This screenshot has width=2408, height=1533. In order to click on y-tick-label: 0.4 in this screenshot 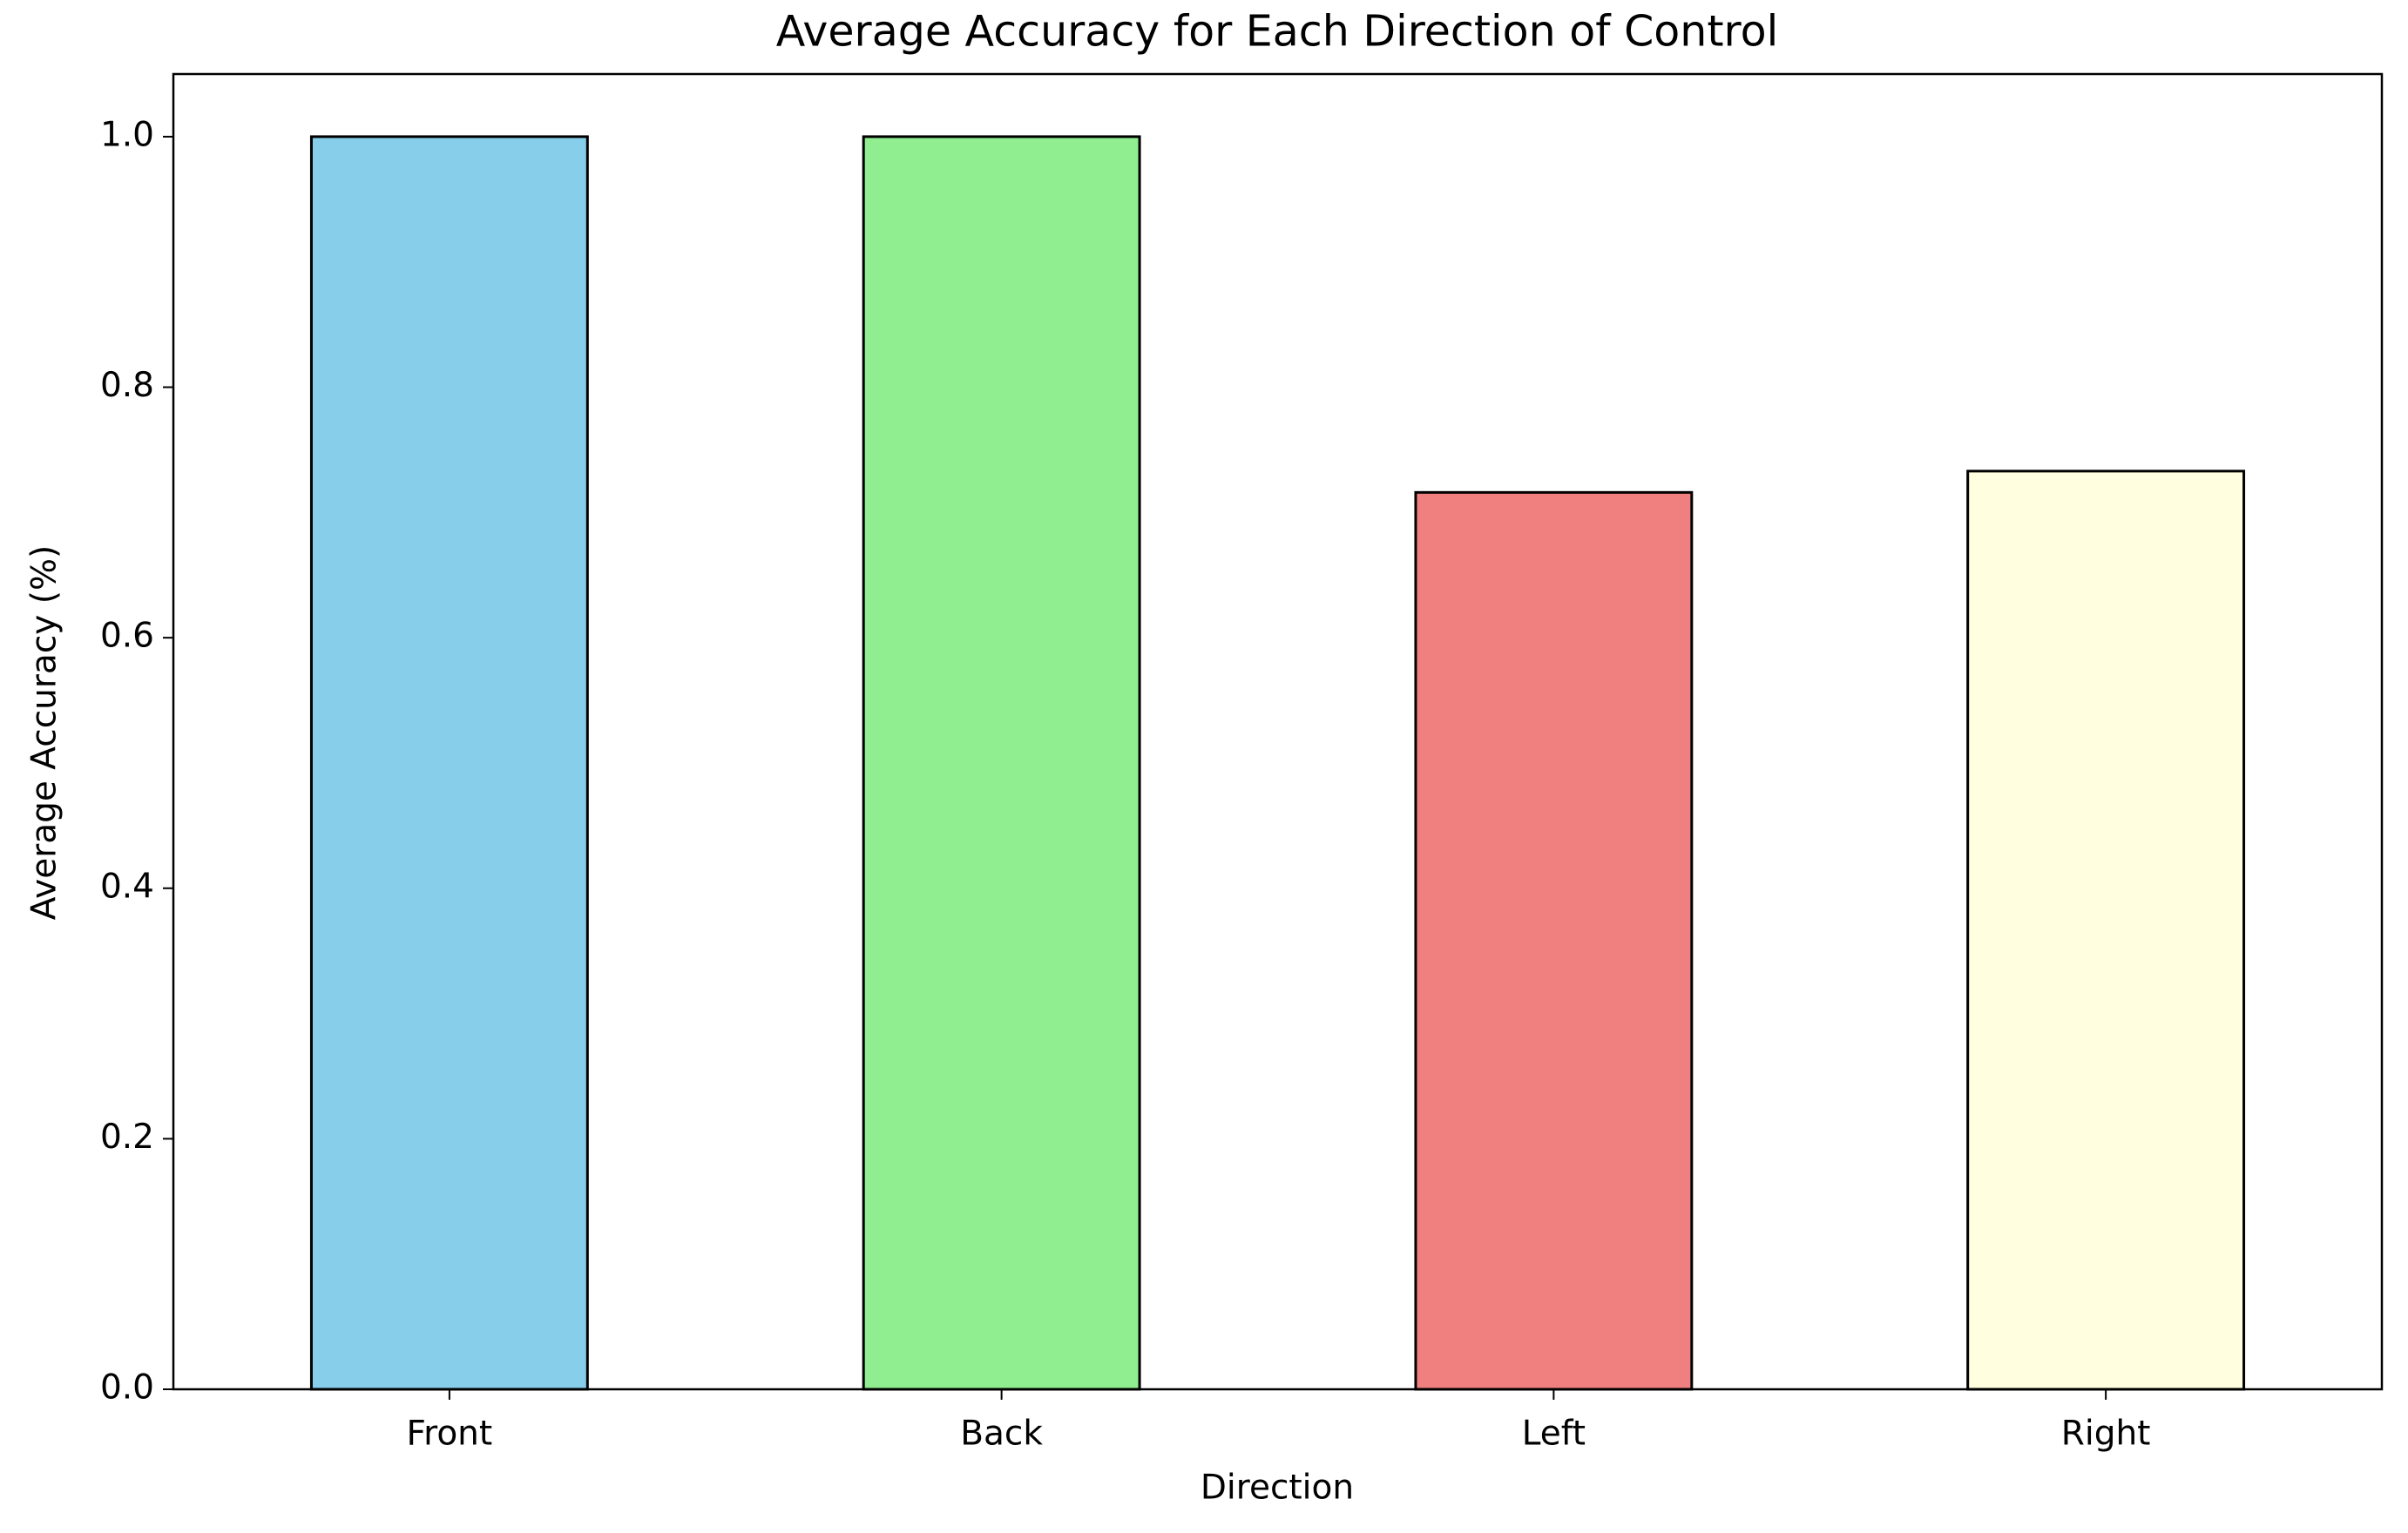, I will do `click(127, 886)`.